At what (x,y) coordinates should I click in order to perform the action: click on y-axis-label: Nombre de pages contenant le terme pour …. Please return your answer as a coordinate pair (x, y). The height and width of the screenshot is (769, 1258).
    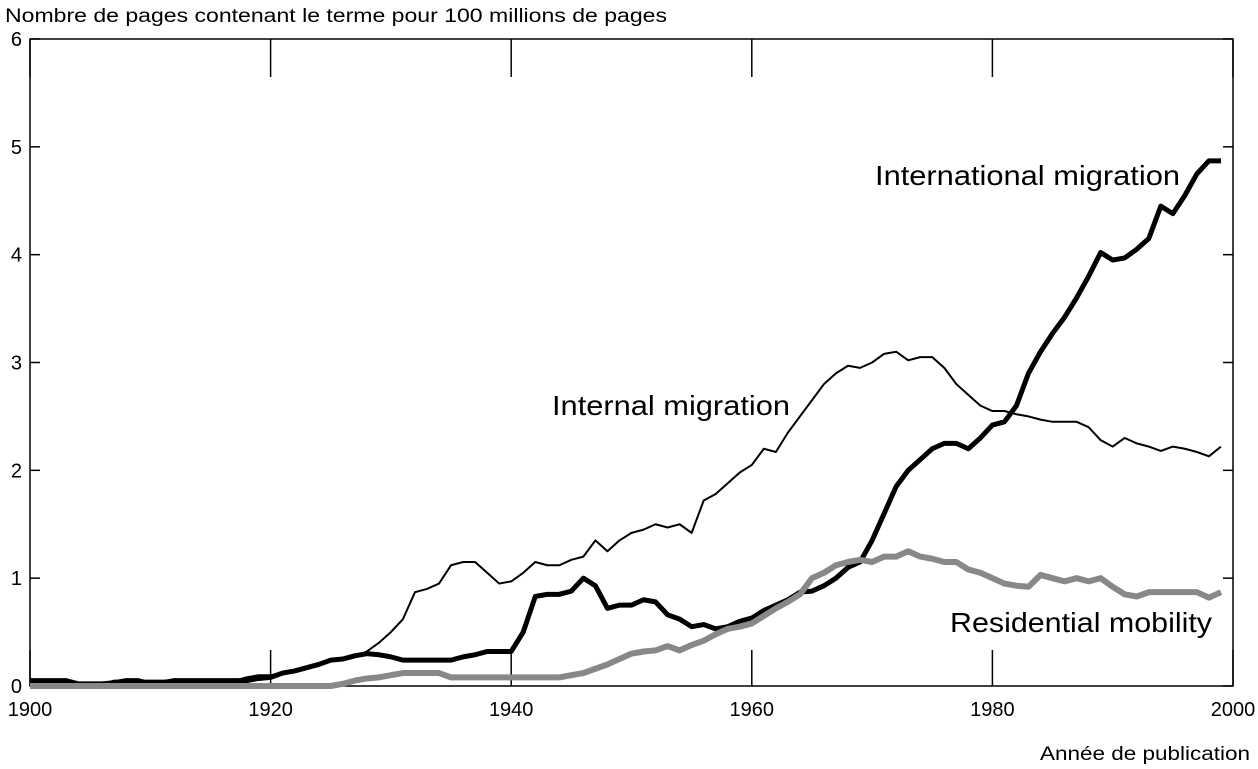
    Looking at the image, I should click on (336, 16).